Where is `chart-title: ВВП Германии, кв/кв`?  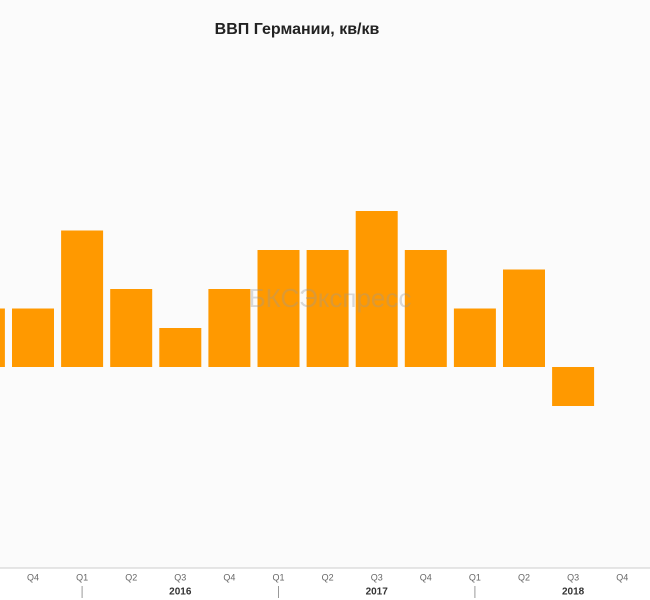
chart-title: ВВП Германии, кв/кв is located at coordinates (297, 29).